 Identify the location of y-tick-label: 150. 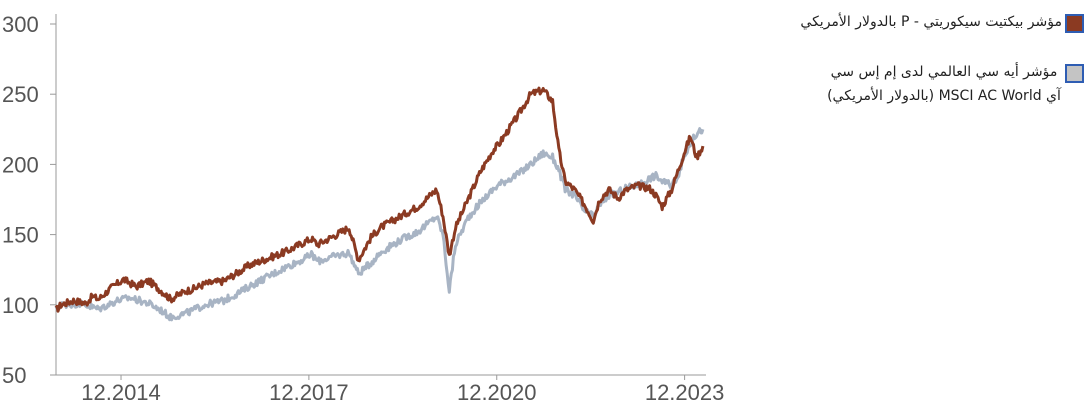
(20, 235).